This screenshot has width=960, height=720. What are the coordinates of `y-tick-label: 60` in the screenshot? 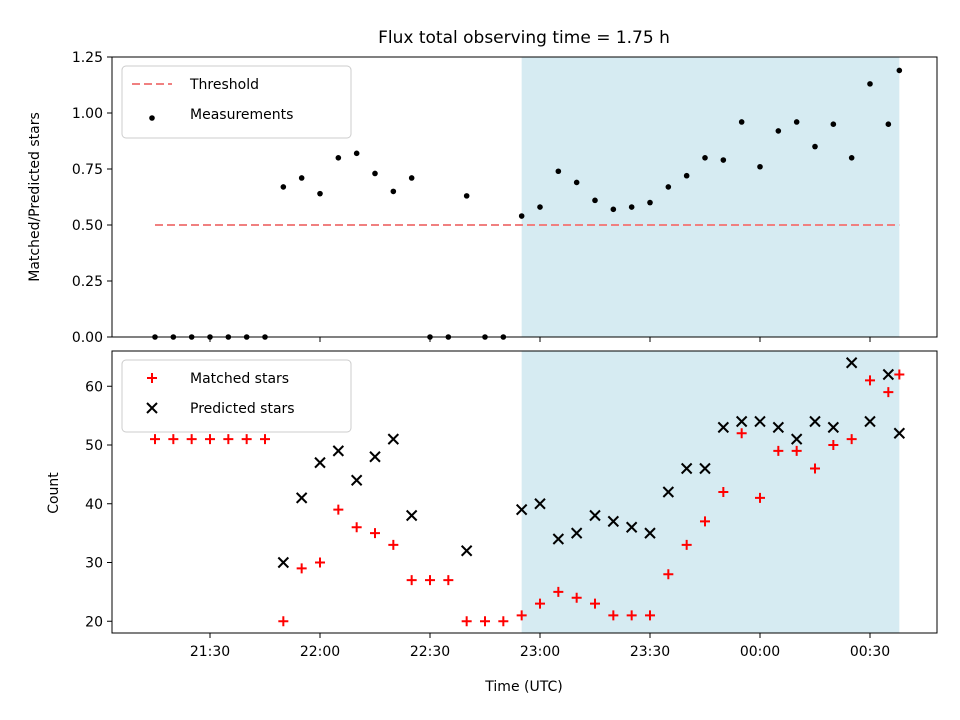 It's located at (94, 387).